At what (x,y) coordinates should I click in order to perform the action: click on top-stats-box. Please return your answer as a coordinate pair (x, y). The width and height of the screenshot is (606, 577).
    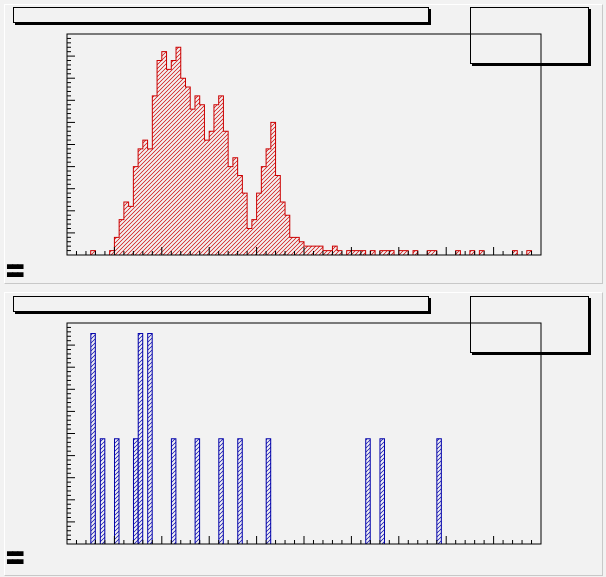
    Looking at the image, I should click on (529, 35).